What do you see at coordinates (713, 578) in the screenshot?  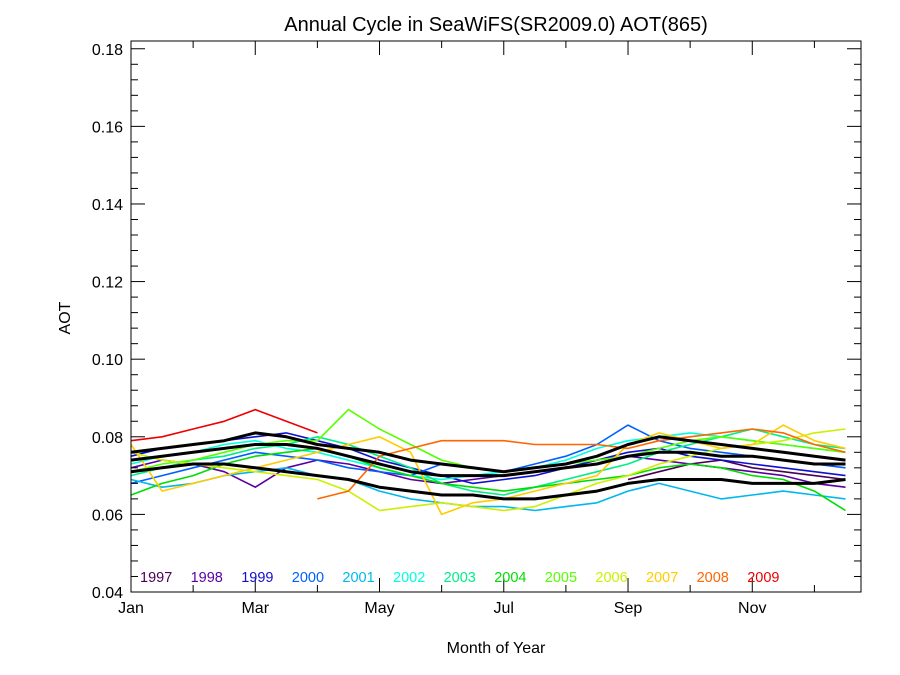 I see `legend-entry-2008: 2008` at bounding box center [713, 578].